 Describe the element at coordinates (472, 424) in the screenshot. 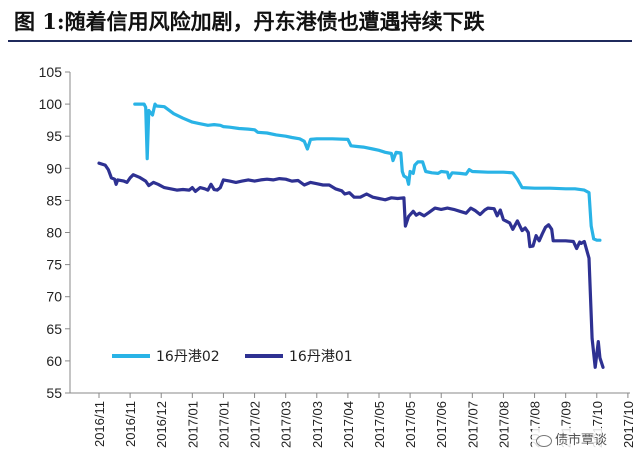

I see `x-tick-label: 2017/07` at that location.